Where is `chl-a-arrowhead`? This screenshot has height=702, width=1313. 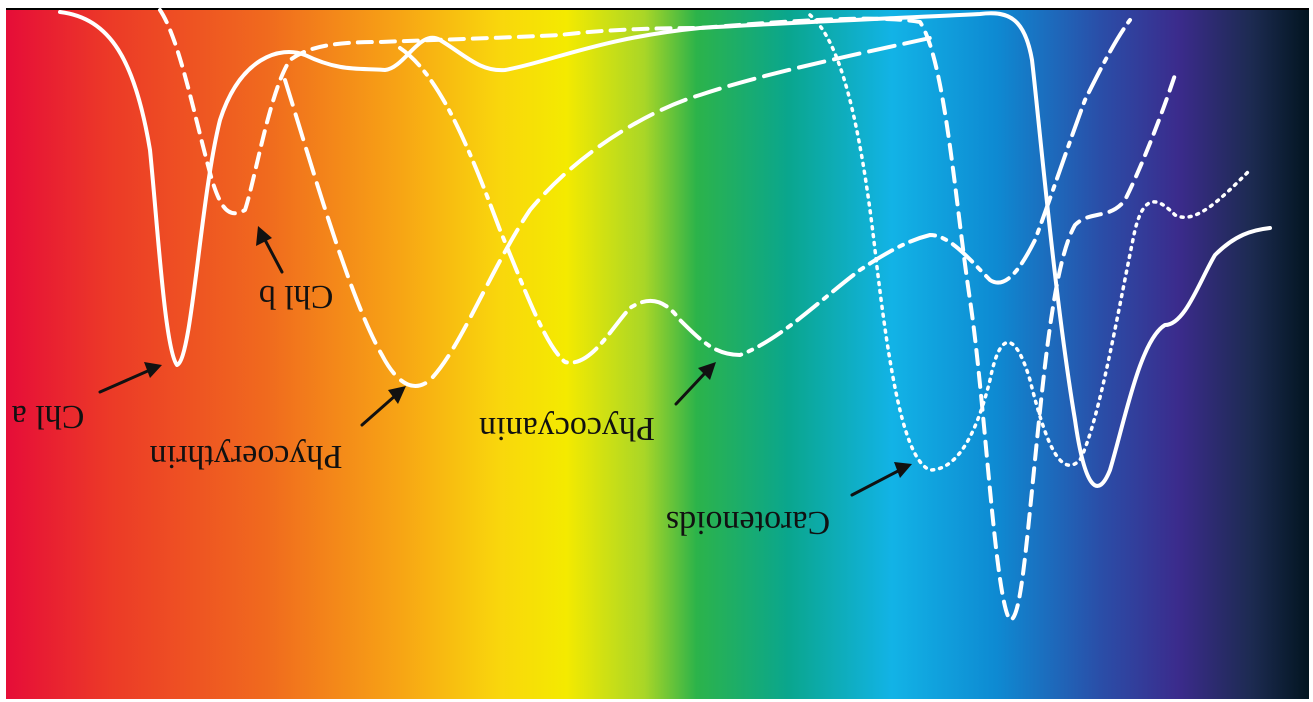
chl-a-arrowhead is located at coordinates (153, 370).